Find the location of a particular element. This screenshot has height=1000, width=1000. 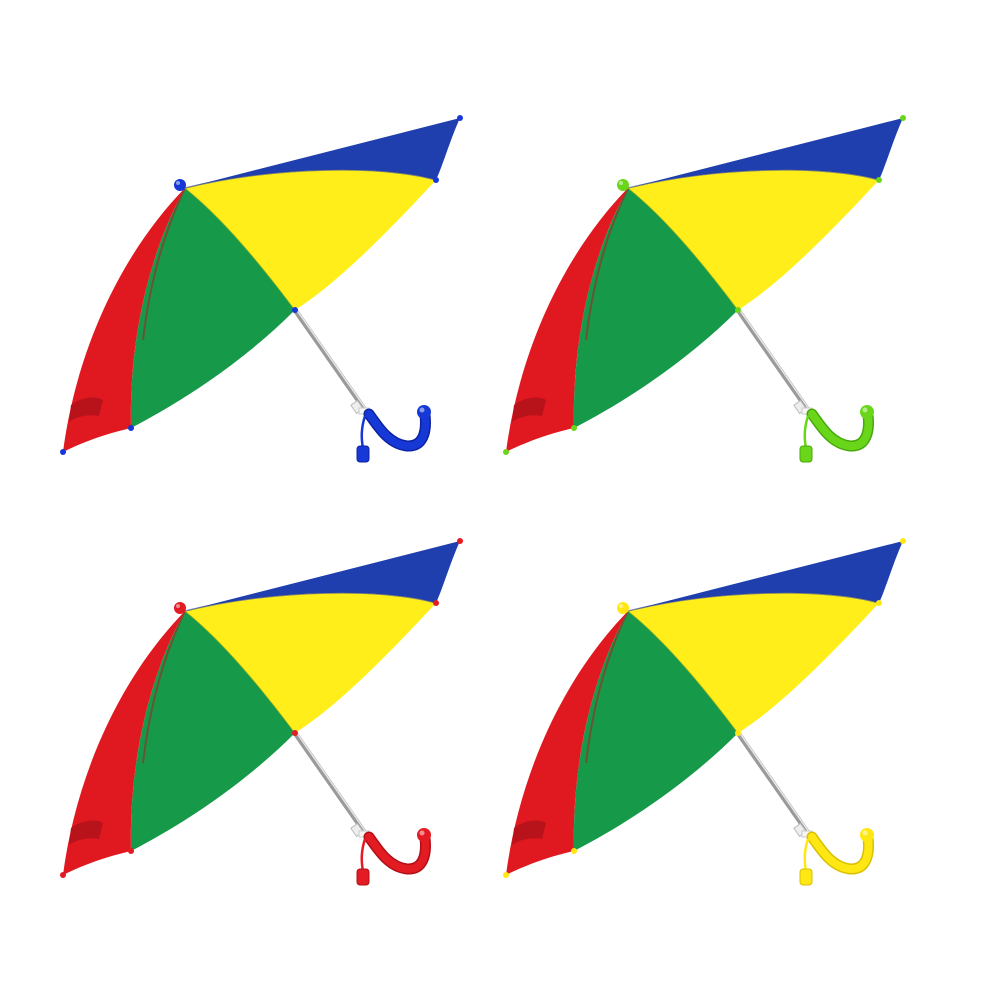

umbrella-red-handle is located at coordinates (261, 712).